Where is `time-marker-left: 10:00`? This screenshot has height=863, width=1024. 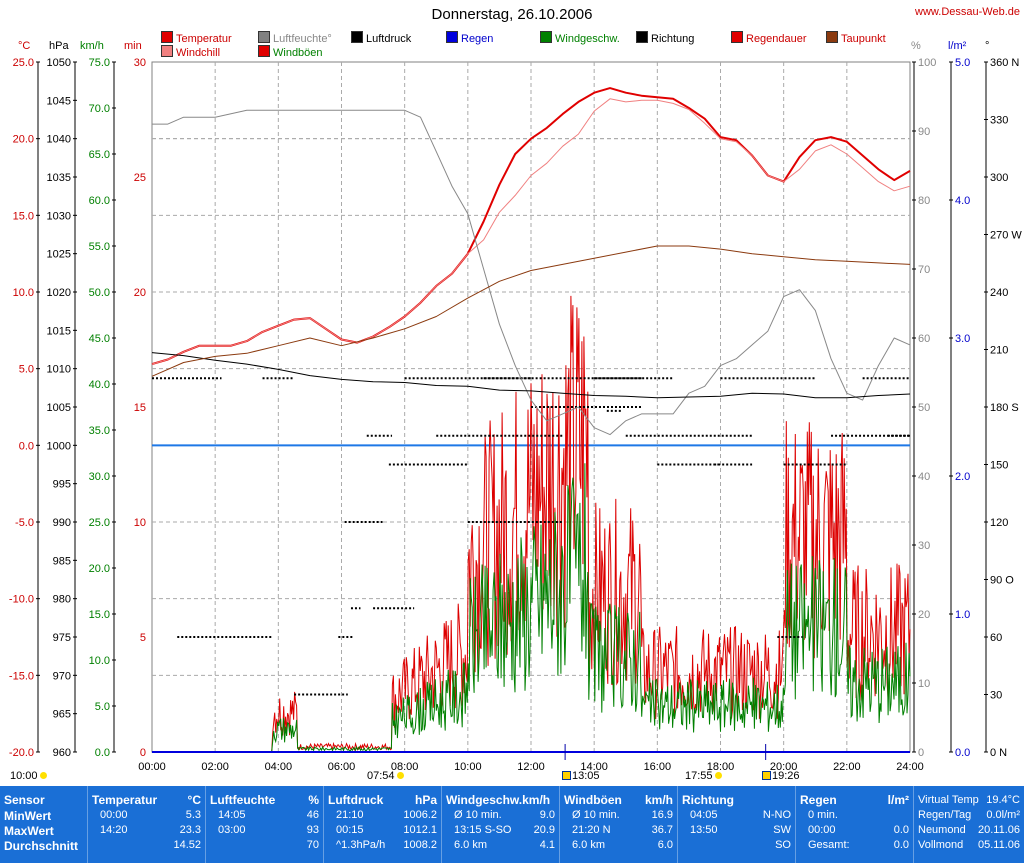 time-marker-left: 10:00 is located at coordinates (28, 776).